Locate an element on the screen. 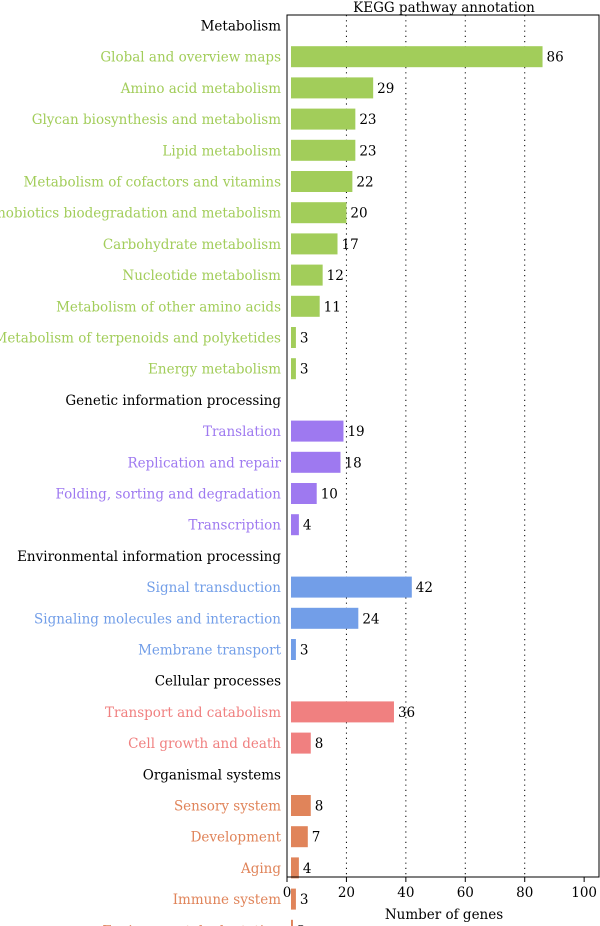 The height and width of the screenshot is (926, 600). value-label: 10 is located at coordinates (329, 495).